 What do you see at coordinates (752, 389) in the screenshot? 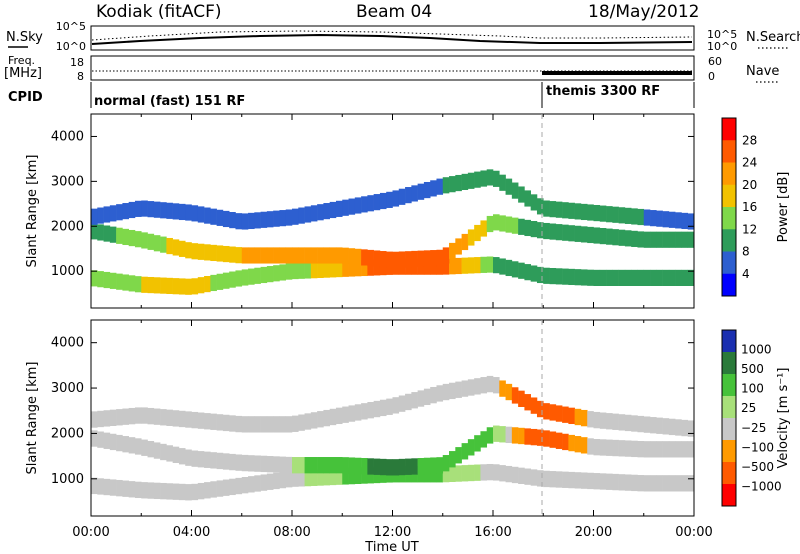
I see `velocity-cb-tick: 100` at bounding box center [752, 389].